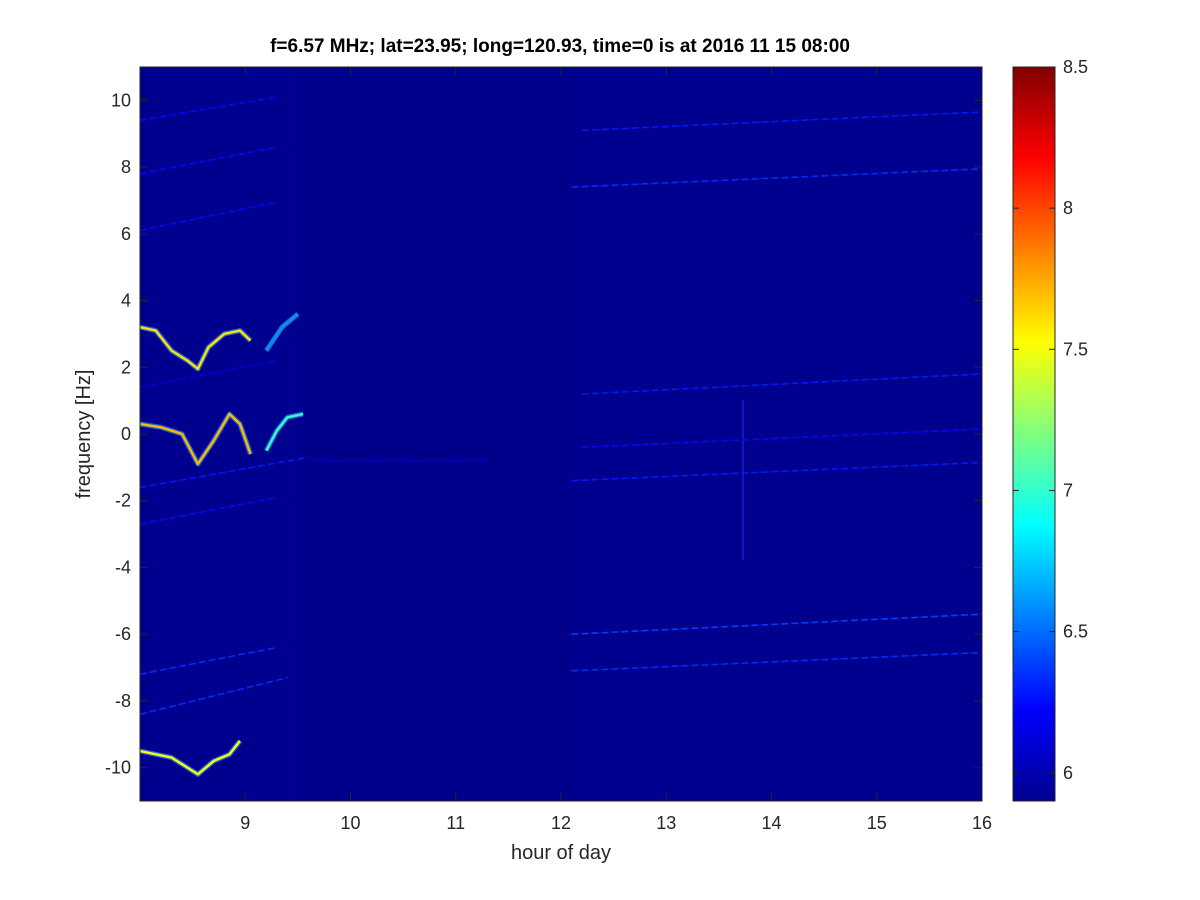 Image resolution: width=1200 pixels, height=900 pixels. What do you see at coordinates (1068, 208) in the screenshot?
I see `colorbar-tick-label: 8` at bounding box center [1068, 208].